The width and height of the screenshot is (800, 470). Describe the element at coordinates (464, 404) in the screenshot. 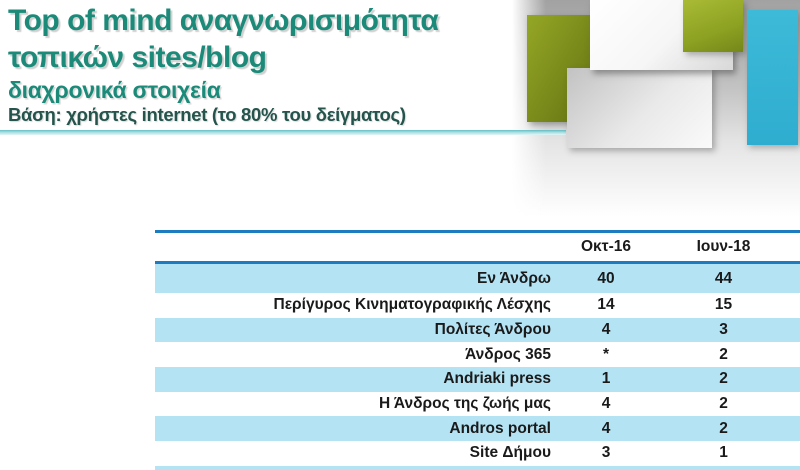

I see `site-name: Η Άνδρος της ζωής μας` at that location.